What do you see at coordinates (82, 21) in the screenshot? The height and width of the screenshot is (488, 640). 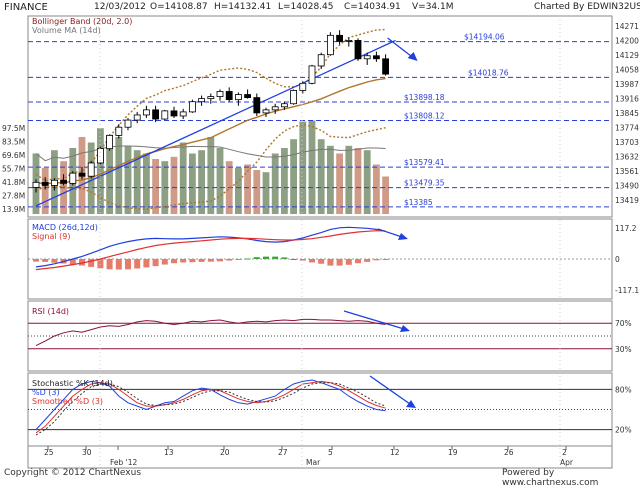 I see `bollinger-title: Bollinger Band (20d, 2.0)` at bounding box center [82, 21].